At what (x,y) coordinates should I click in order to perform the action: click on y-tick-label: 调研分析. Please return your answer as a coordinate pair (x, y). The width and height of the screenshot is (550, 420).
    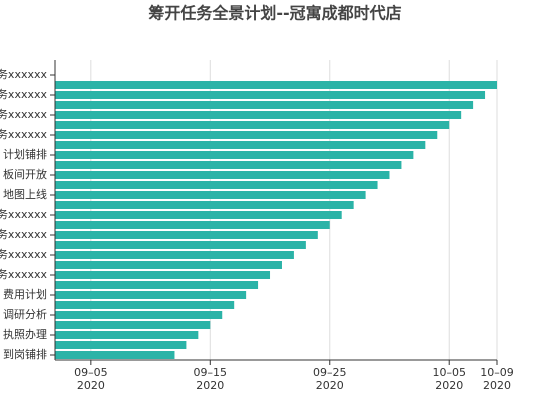
    Looking at the image, I should click on (25, 314).